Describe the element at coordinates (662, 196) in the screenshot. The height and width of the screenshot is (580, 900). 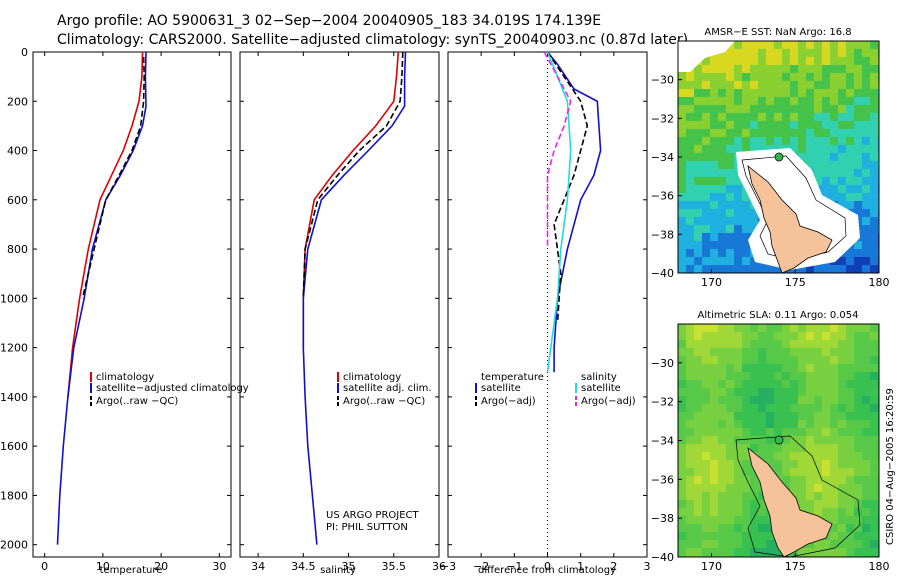
I see `sst-map-ytick-label: −36` at that location.